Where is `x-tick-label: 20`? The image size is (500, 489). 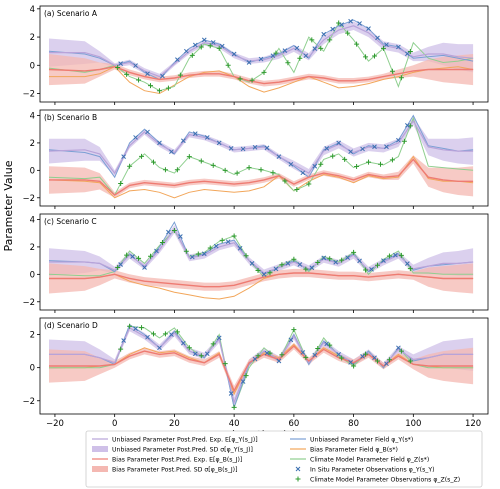 x-tick-label: 20 is located at coordinates (174, 424).